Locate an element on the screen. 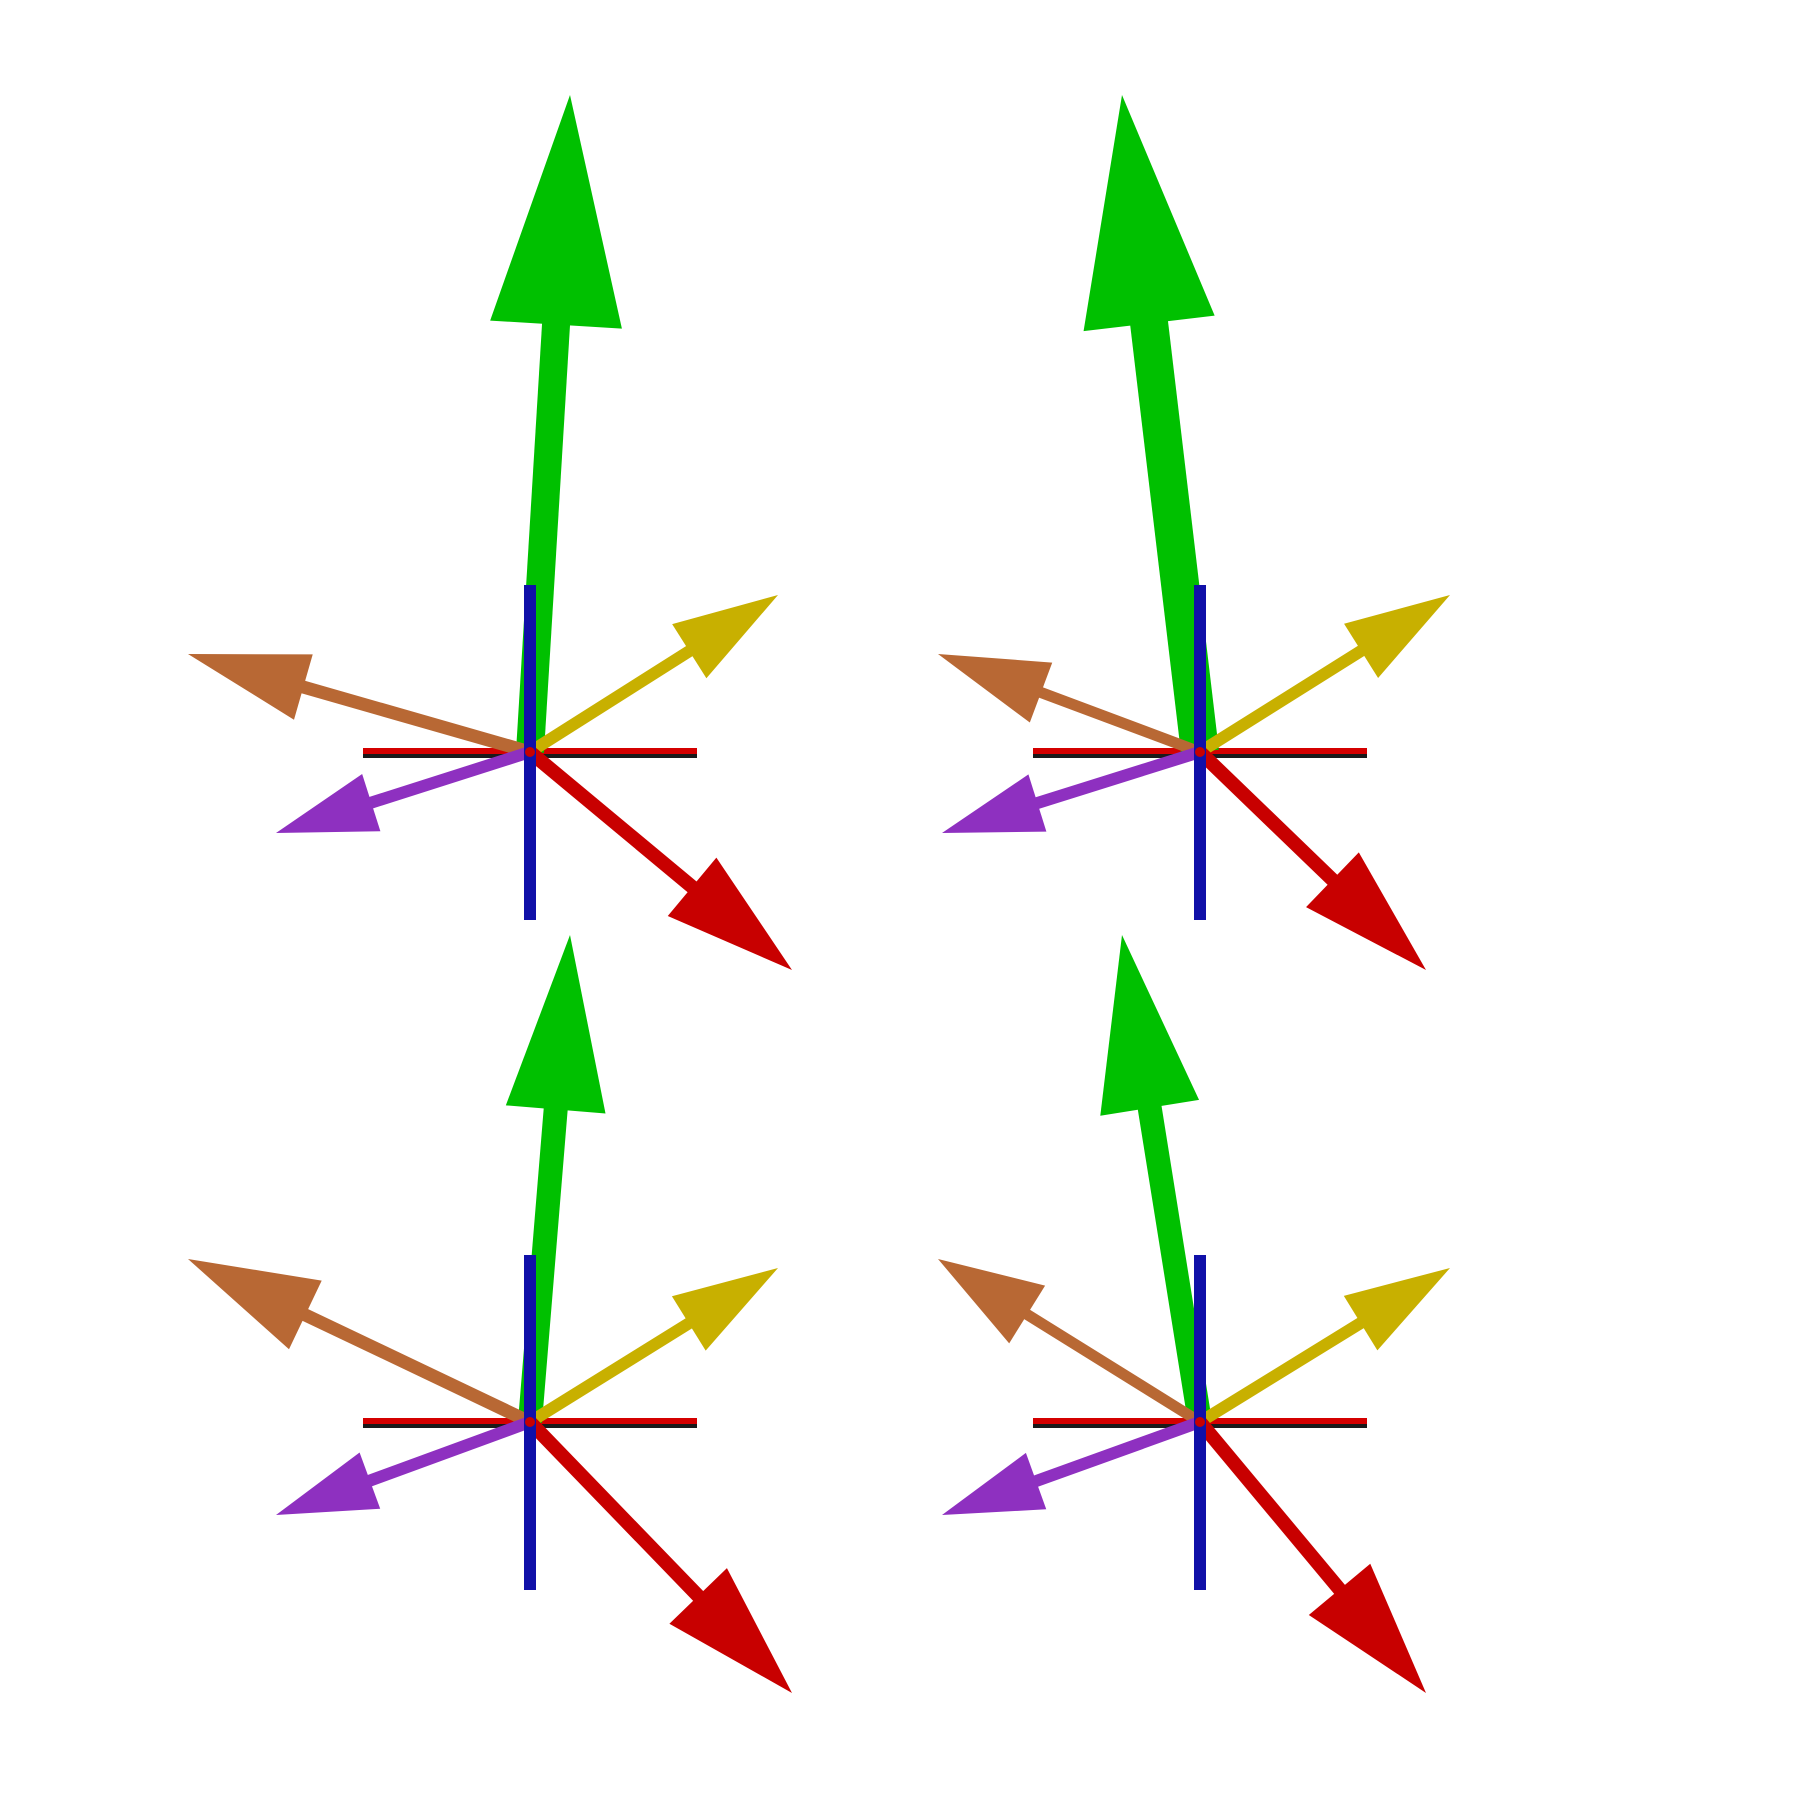  panel-top-right is located at coordinates (1194, 532).